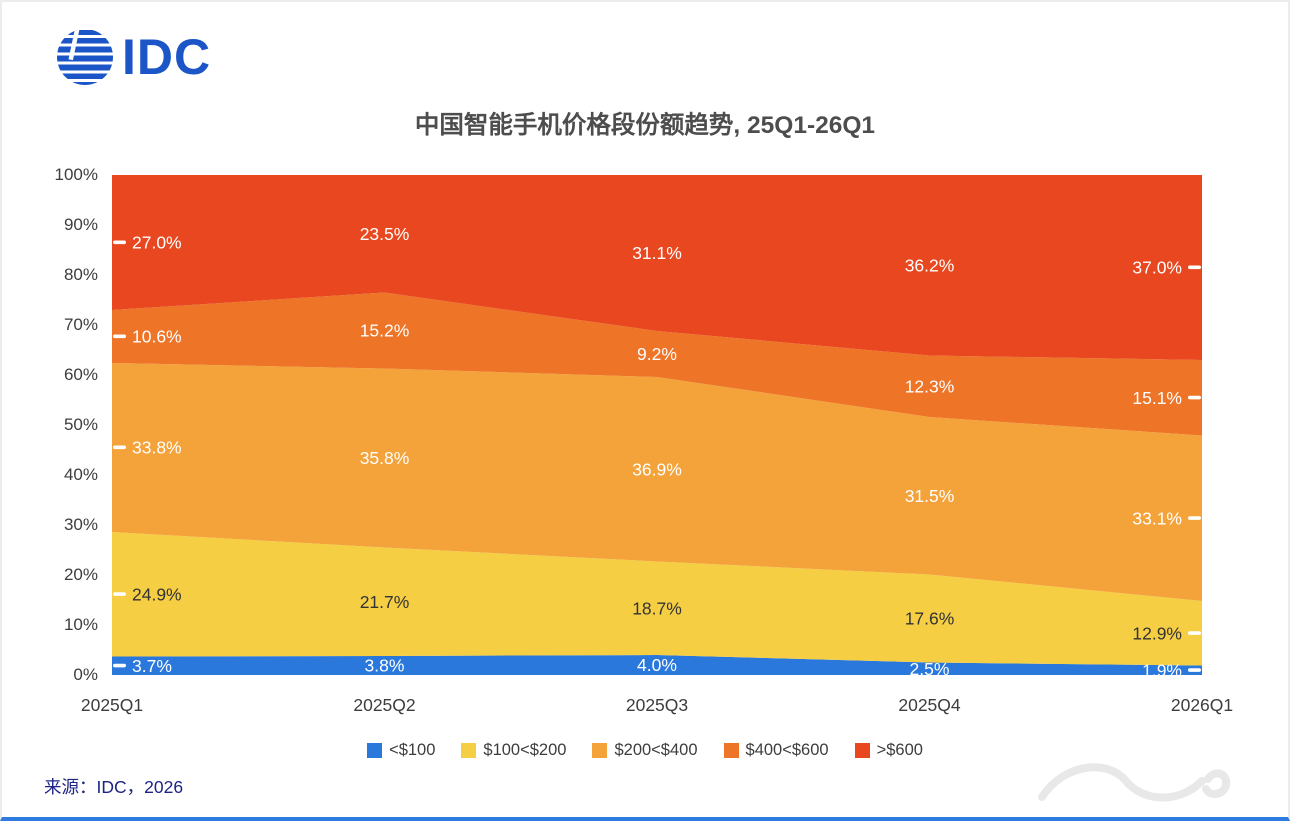 The height and width of the screenshot is (821, 1290). I want to click on data-label: 9.2%, so click(657, 354).